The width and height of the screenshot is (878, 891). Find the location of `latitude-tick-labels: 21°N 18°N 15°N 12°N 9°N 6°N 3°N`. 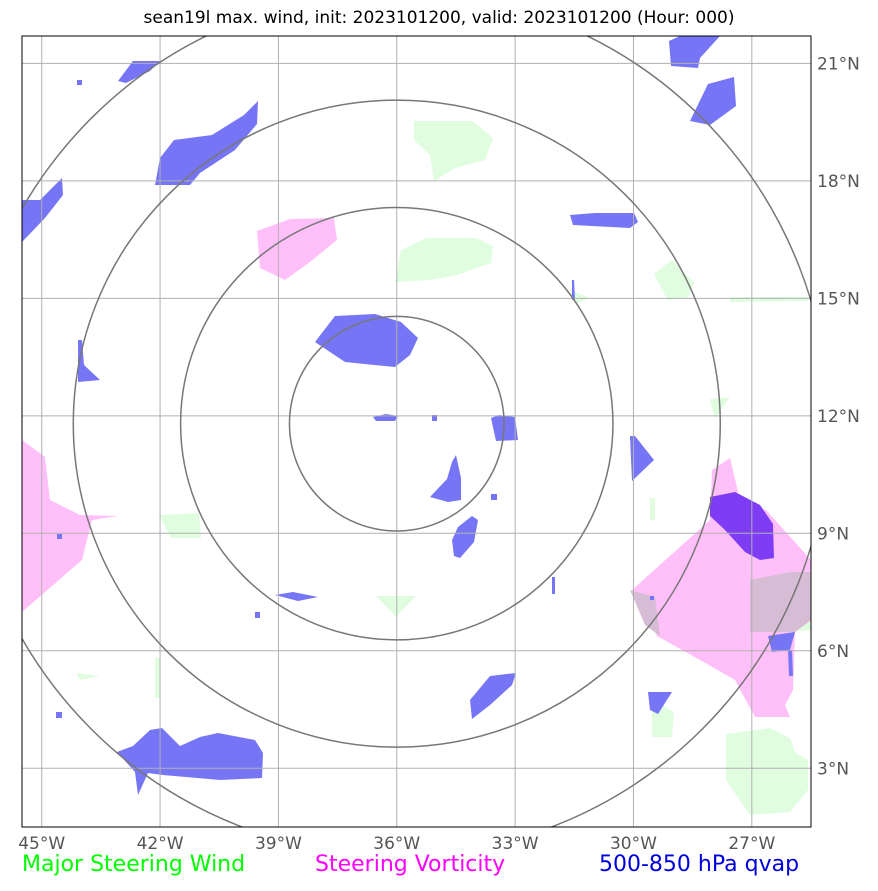

latitude-tick-labels: 21°N 18°N 15°N 12°N 9°N 6°N 3°N is located at coordinates (838, 416).